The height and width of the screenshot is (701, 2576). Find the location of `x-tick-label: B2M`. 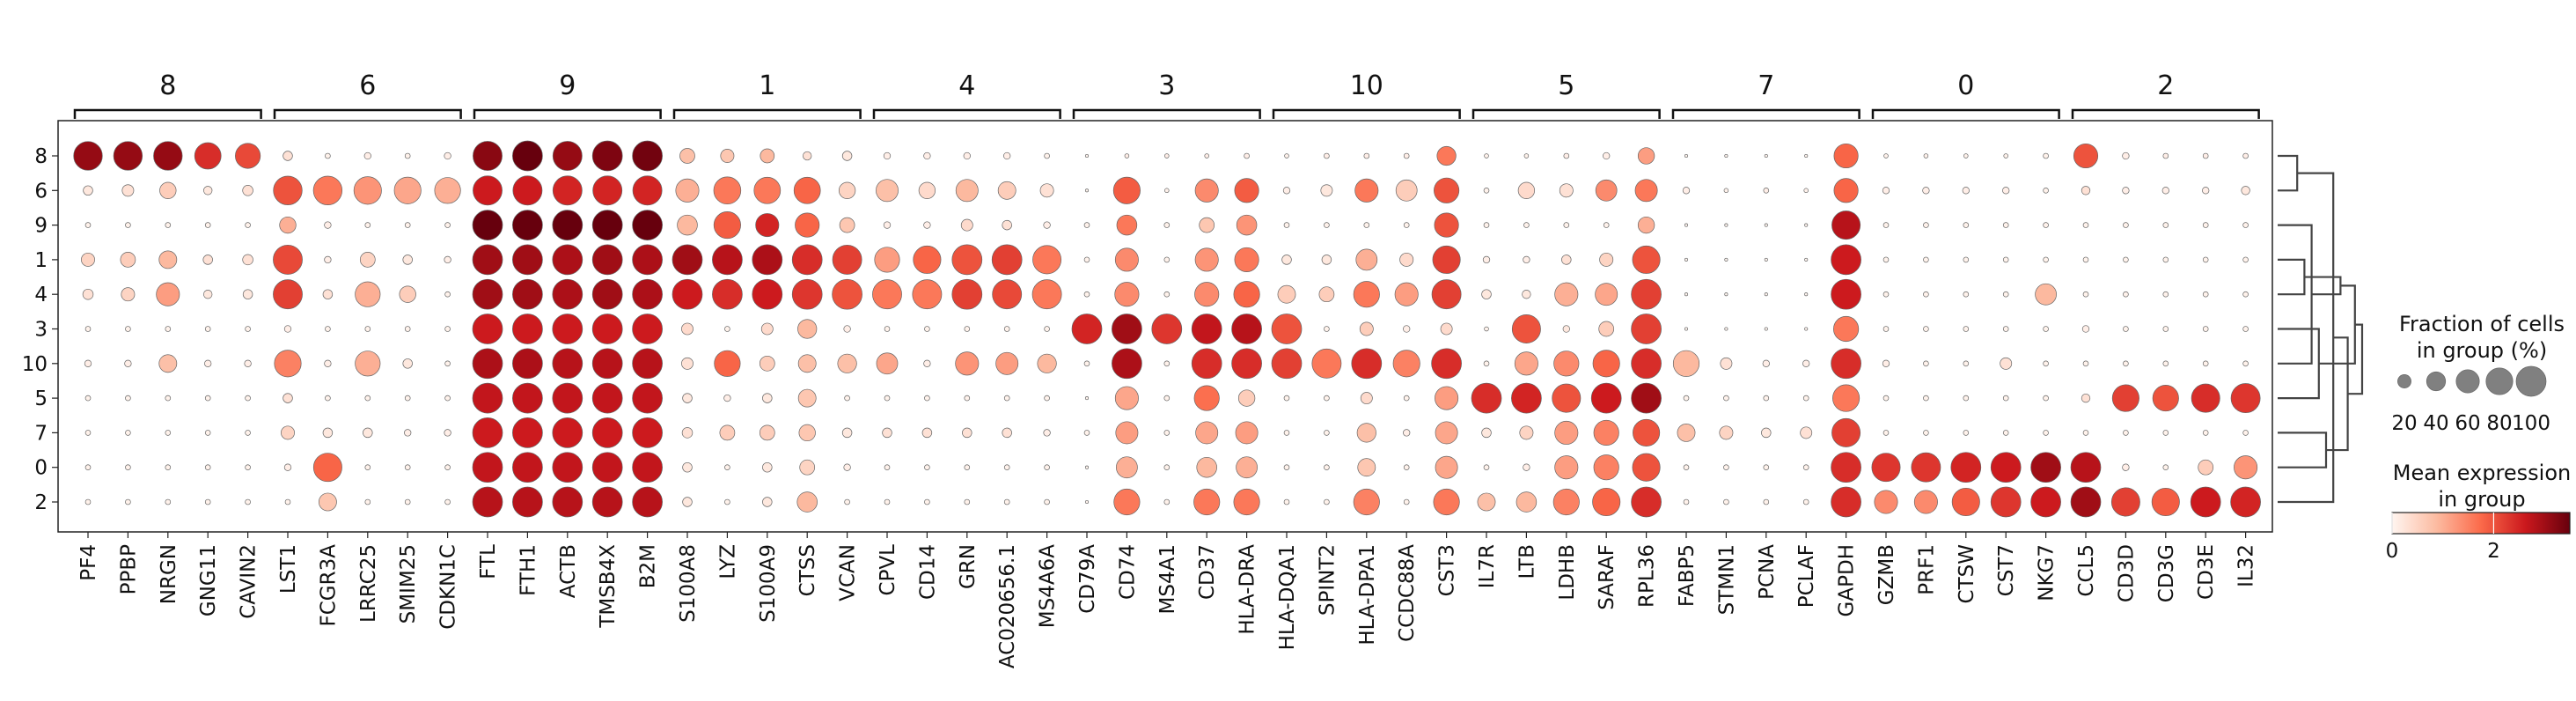

x-tick-label: B2M is located at coordinates (648, 566).